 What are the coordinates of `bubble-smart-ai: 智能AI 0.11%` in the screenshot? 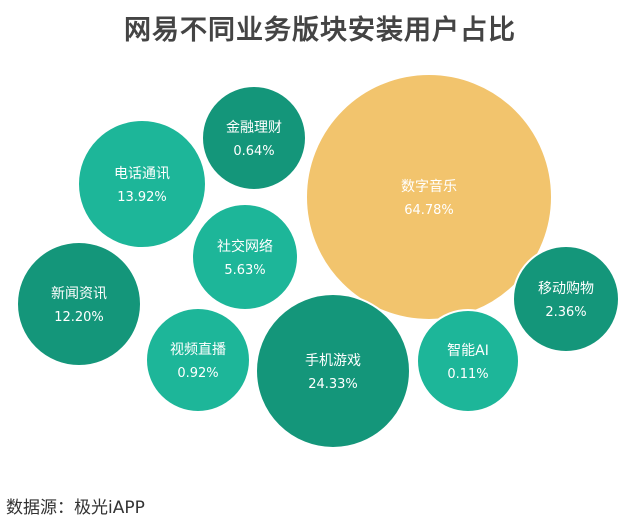 It's located at (468, 361).